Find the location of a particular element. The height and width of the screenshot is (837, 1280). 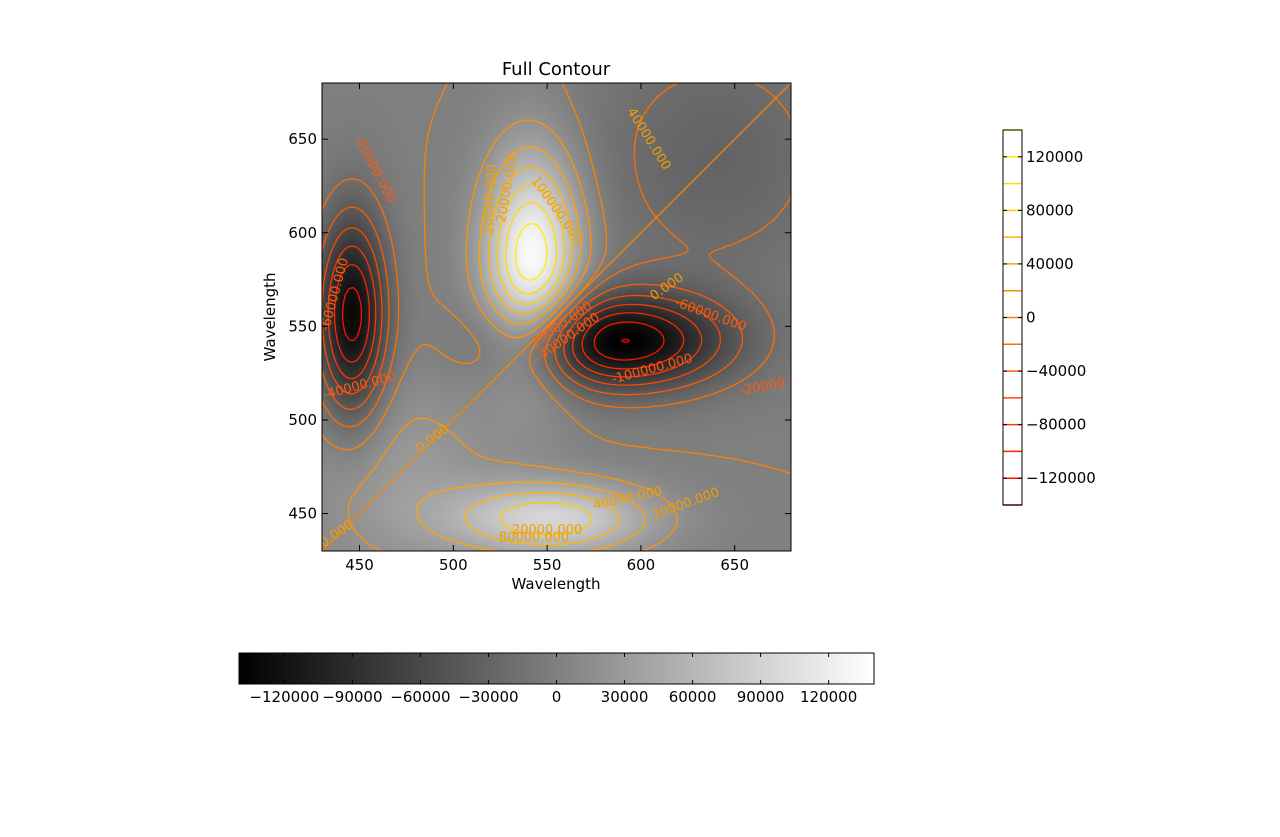

colorbar-tick-label: −30000 is located at coordinates (488, 697).